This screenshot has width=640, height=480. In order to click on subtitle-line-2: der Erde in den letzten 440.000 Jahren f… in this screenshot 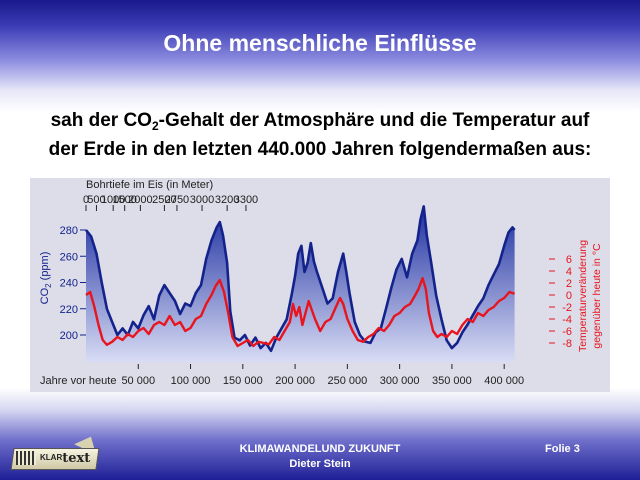, I will do `click(320, 149)`.